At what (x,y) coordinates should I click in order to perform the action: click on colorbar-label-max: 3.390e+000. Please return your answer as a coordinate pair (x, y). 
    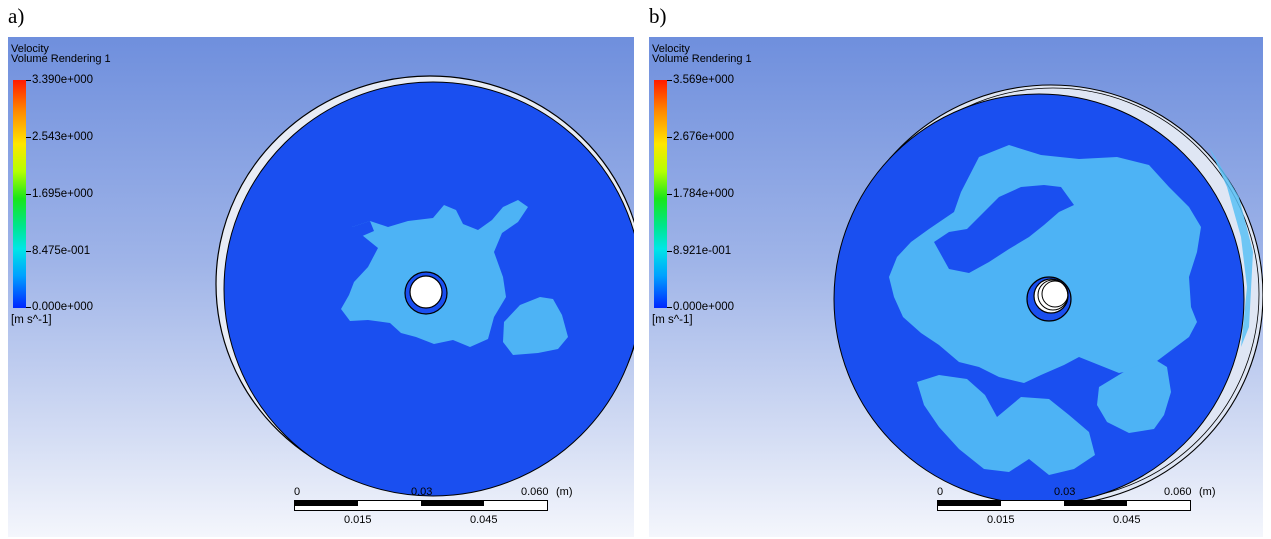
    Looking at the image, I should click on (63, 80).